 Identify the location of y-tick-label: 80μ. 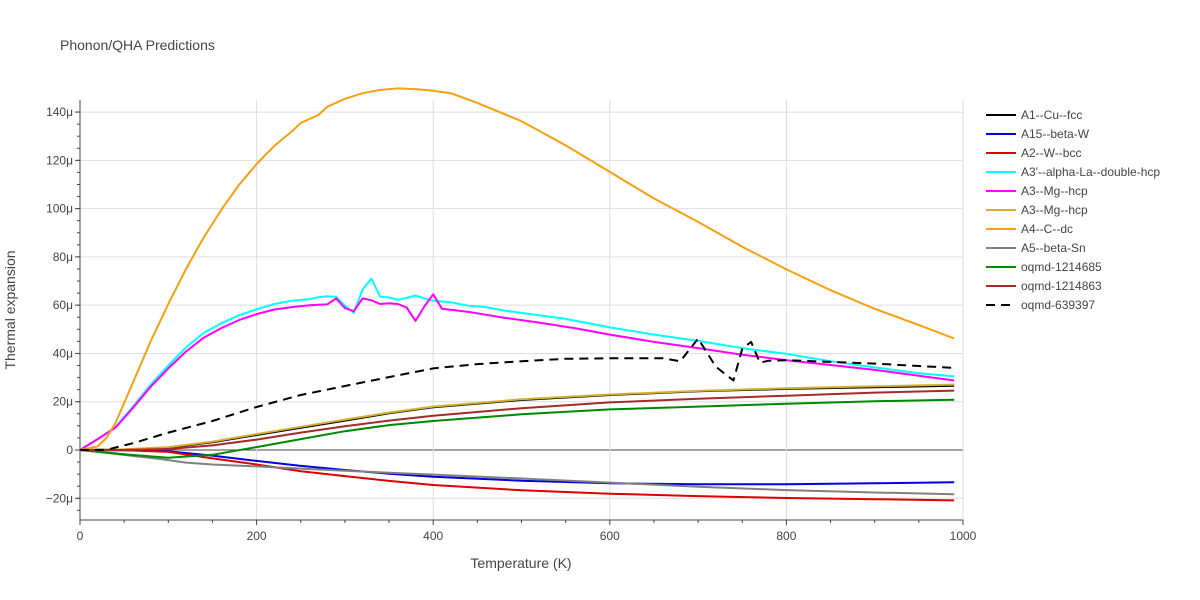
(63, 257).